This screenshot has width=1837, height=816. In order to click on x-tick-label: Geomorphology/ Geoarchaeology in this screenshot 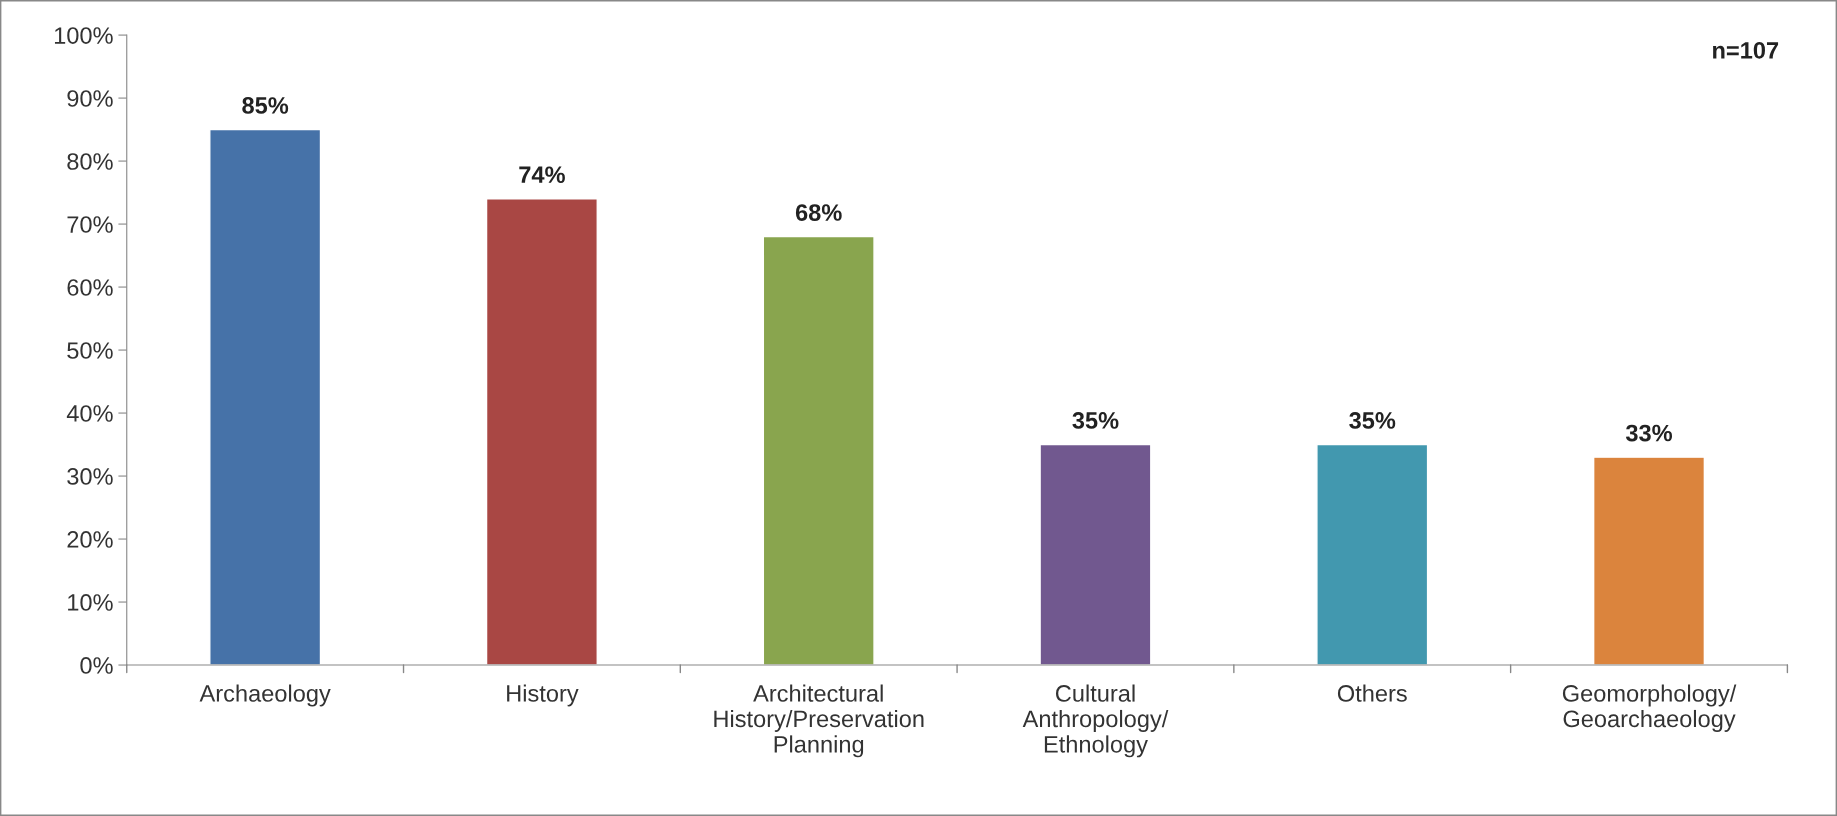, I will do `click(1649, 708)`.